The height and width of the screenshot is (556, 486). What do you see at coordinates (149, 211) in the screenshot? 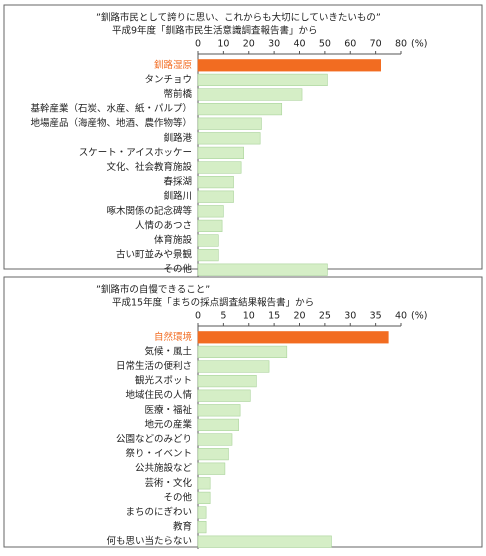
I see `y-tick-label: 啄木関係の記念碑等` at bounding box center [149, 211].